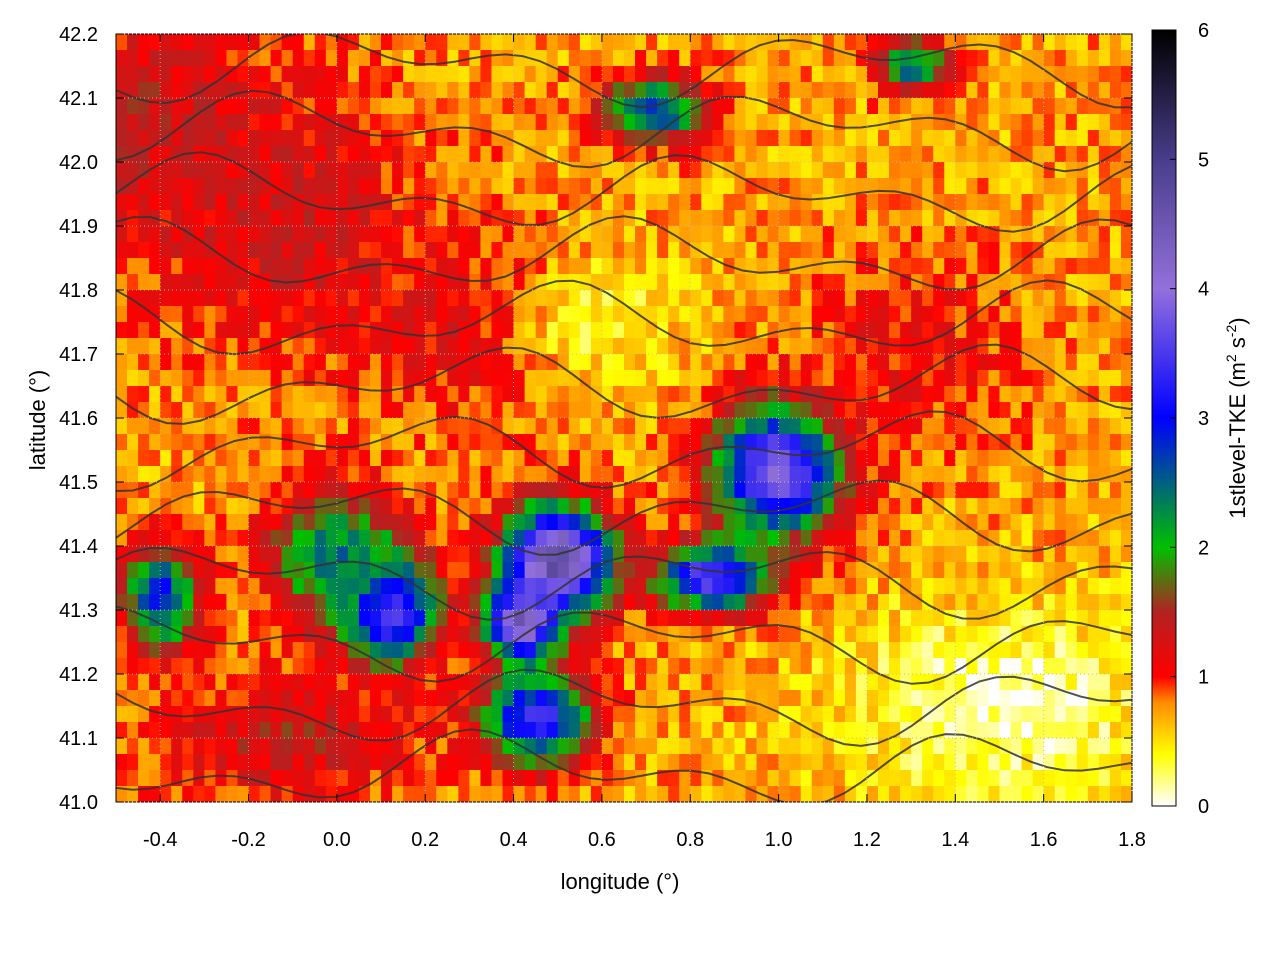  Describe the element at coordinates (1203, 31) in the screenshot. I see `colorbar-tick-label: 6` at that location.